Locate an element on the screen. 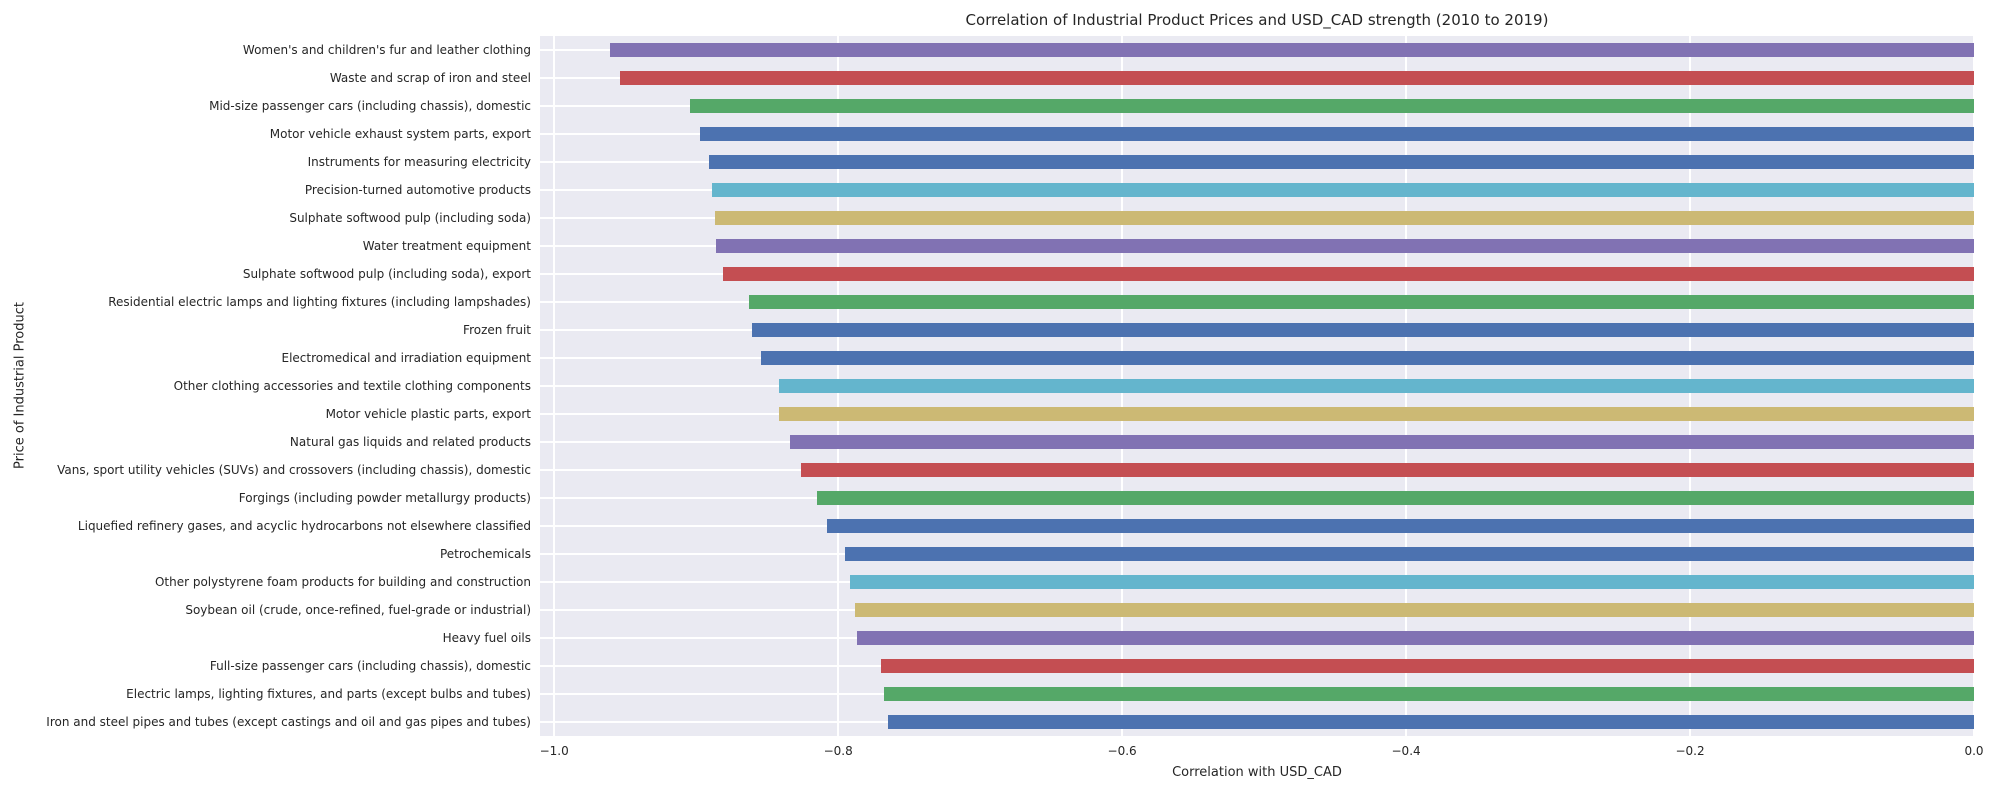 The image size is (2000, 800). x-tick-label: −1.0 is located at coordinates (554, 751).